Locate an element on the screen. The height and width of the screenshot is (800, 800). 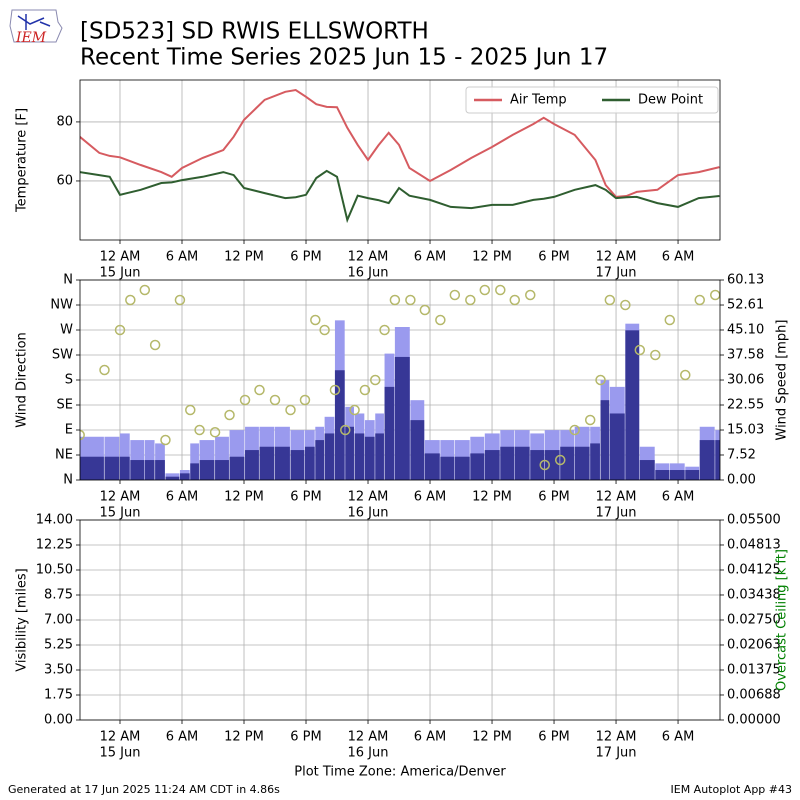
legend-label: Air Temp is located at coordinates (538, 100).